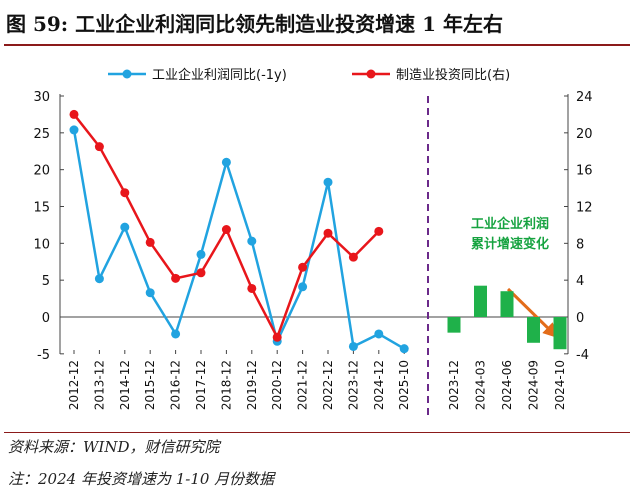  What do you see at coordinates (580, 318) in the screenshot?
I see `right-tick-label: 0` at bounding box center [580, 318].